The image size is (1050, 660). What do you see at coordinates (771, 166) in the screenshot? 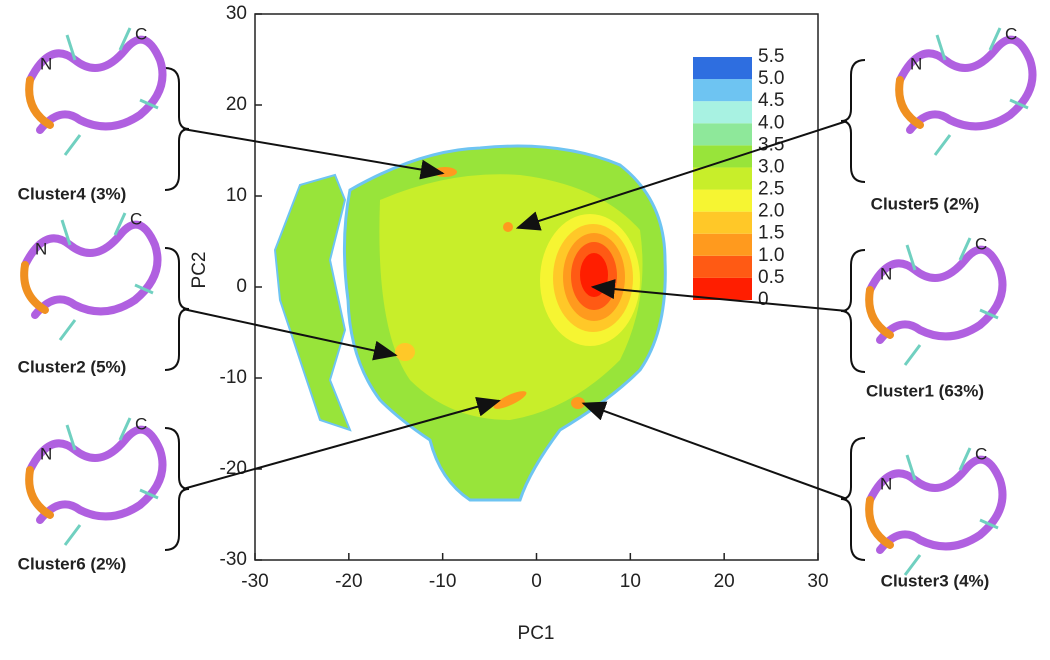
I see `colorbar-label: 3.0` at bounding box center [771, 166].